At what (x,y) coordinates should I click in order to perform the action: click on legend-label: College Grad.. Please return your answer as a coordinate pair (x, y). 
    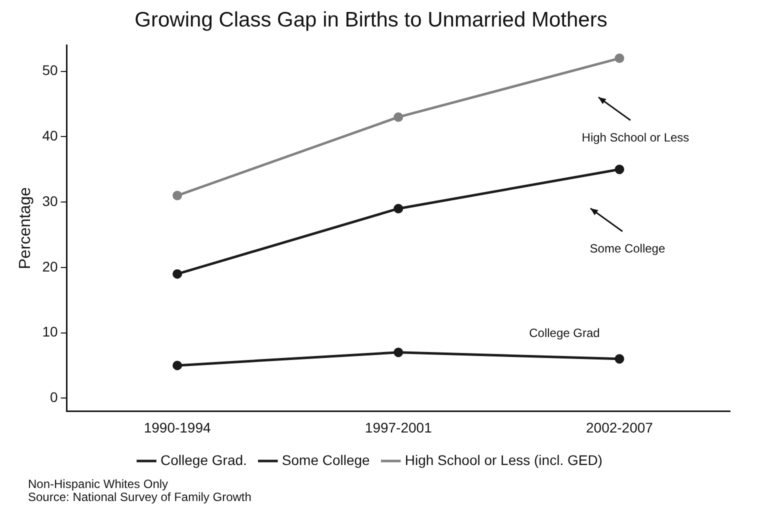
    Looking at the image, I should click on (203, 460).